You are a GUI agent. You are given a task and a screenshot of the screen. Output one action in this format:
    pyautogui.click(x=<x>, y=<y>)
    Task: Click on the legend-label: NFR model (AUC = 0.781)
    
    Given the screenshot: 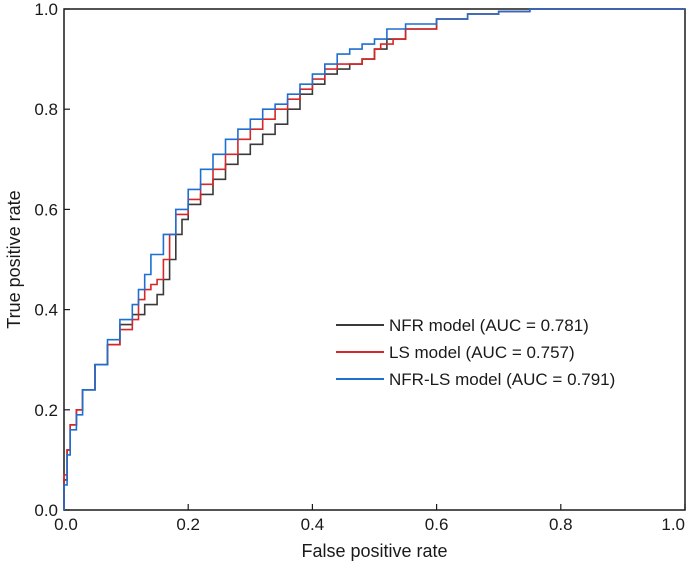 What is the action you would take?
    pyautogui.click(x=489, y=325)
    